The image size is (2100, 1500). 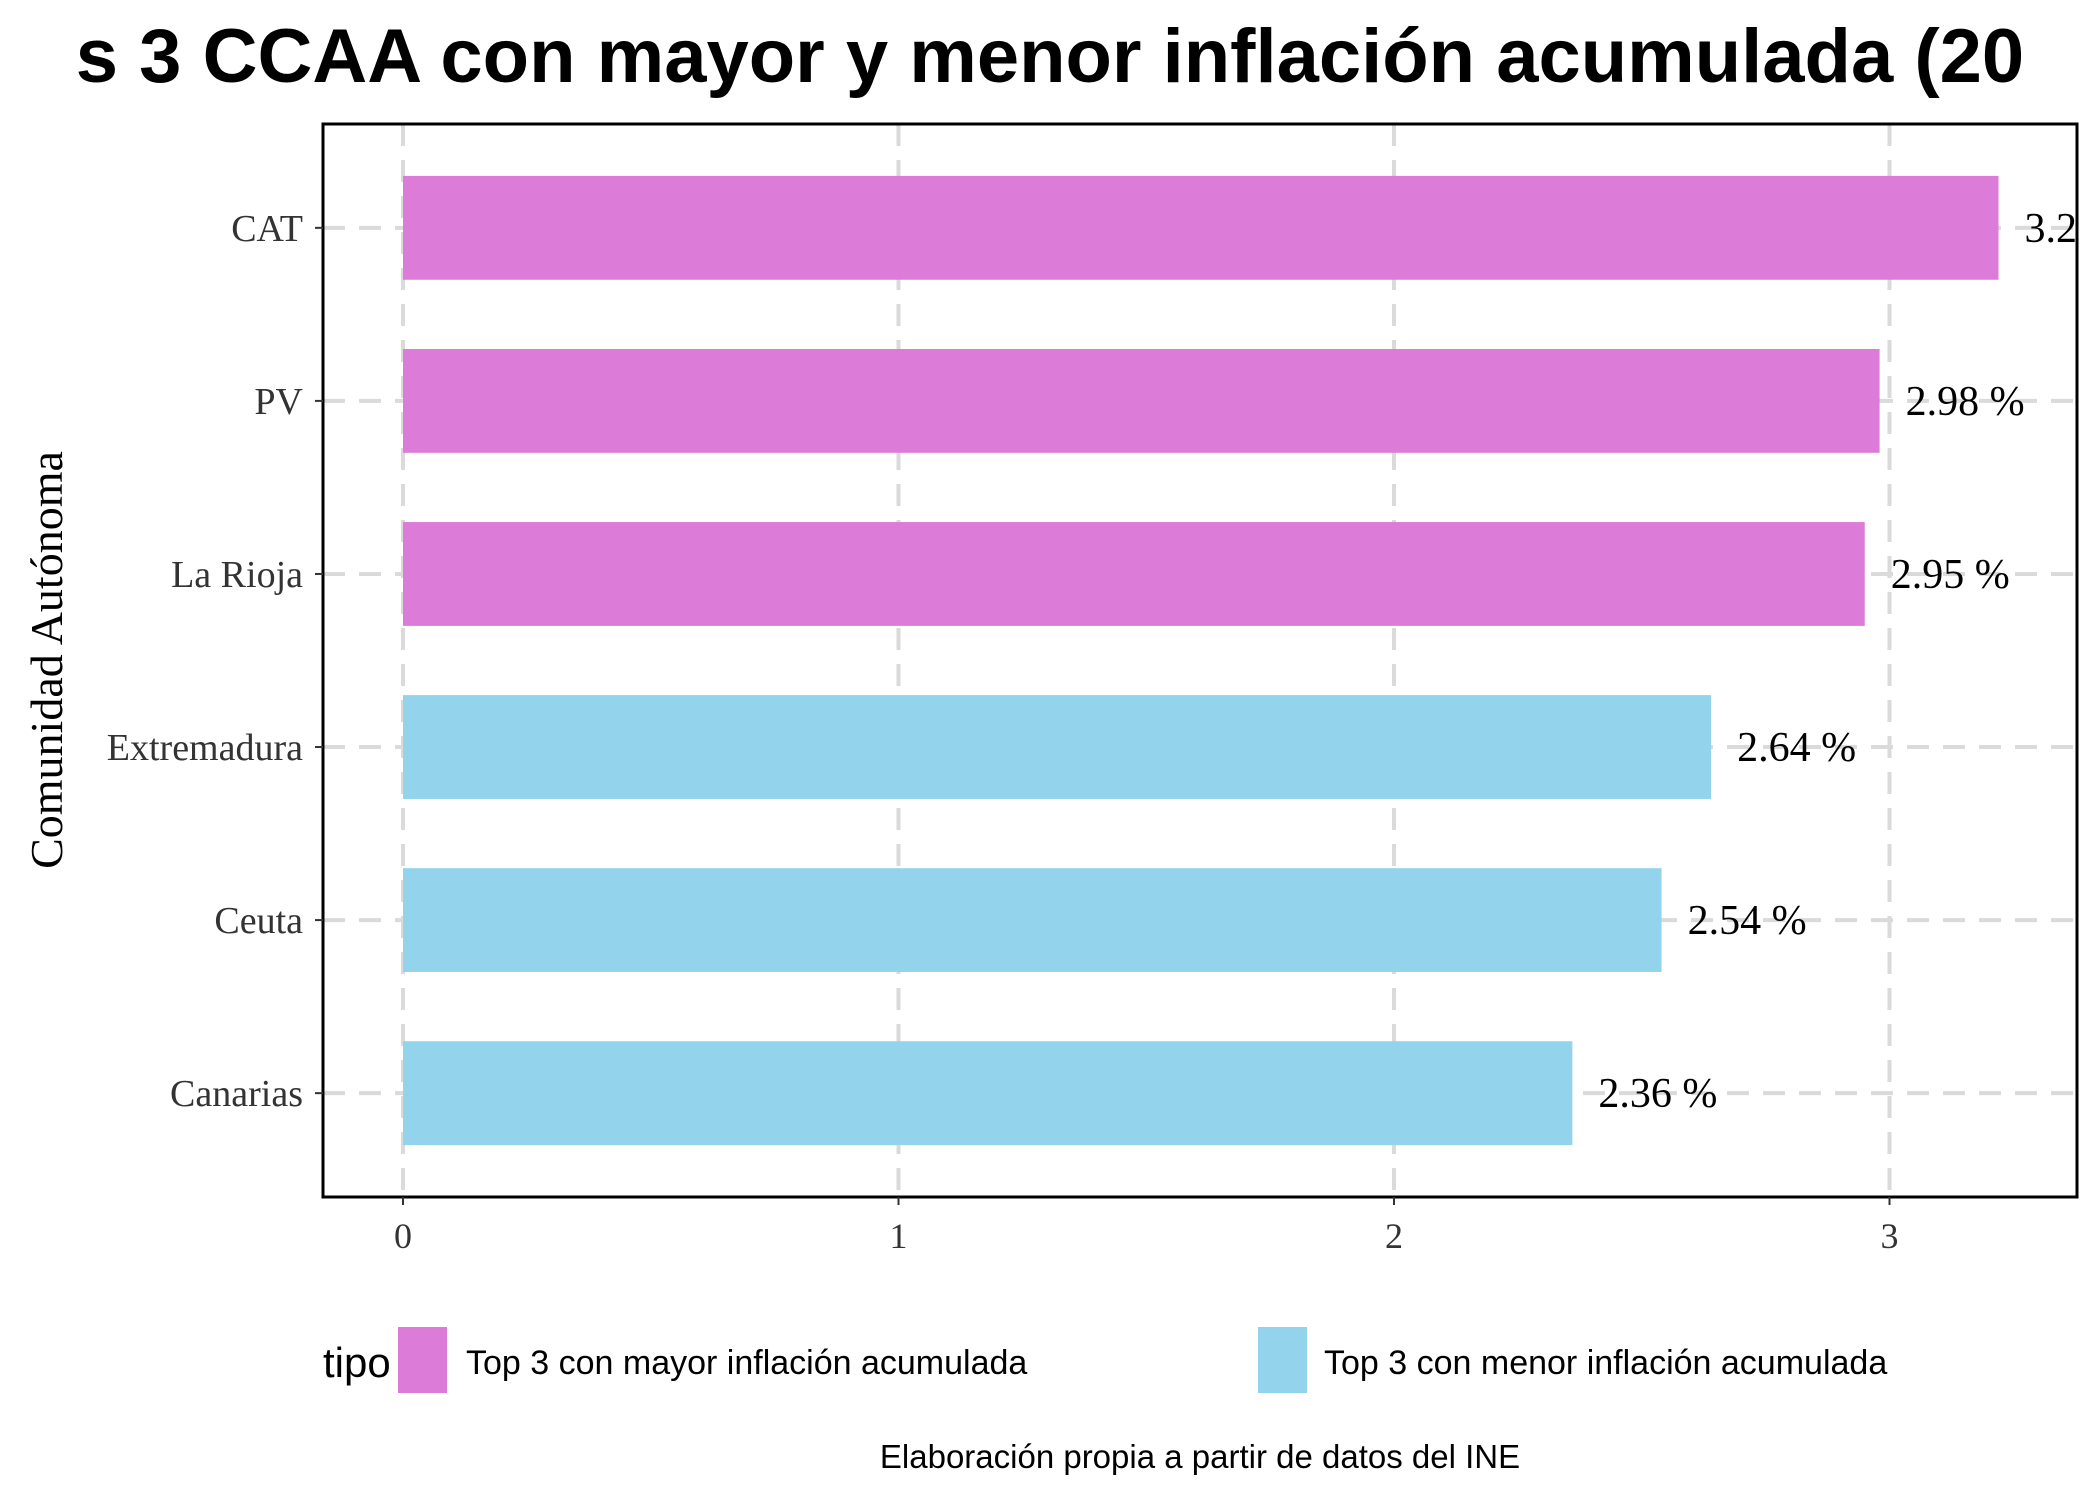 I want to click on bar-canarias, so click(x=988, y=1093).